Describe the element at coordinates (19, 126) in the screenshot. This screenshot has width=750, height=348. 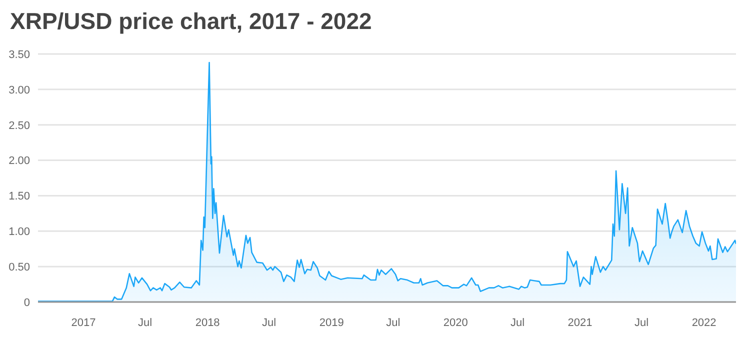
I see `y-tick-label: 2.50` at that location.